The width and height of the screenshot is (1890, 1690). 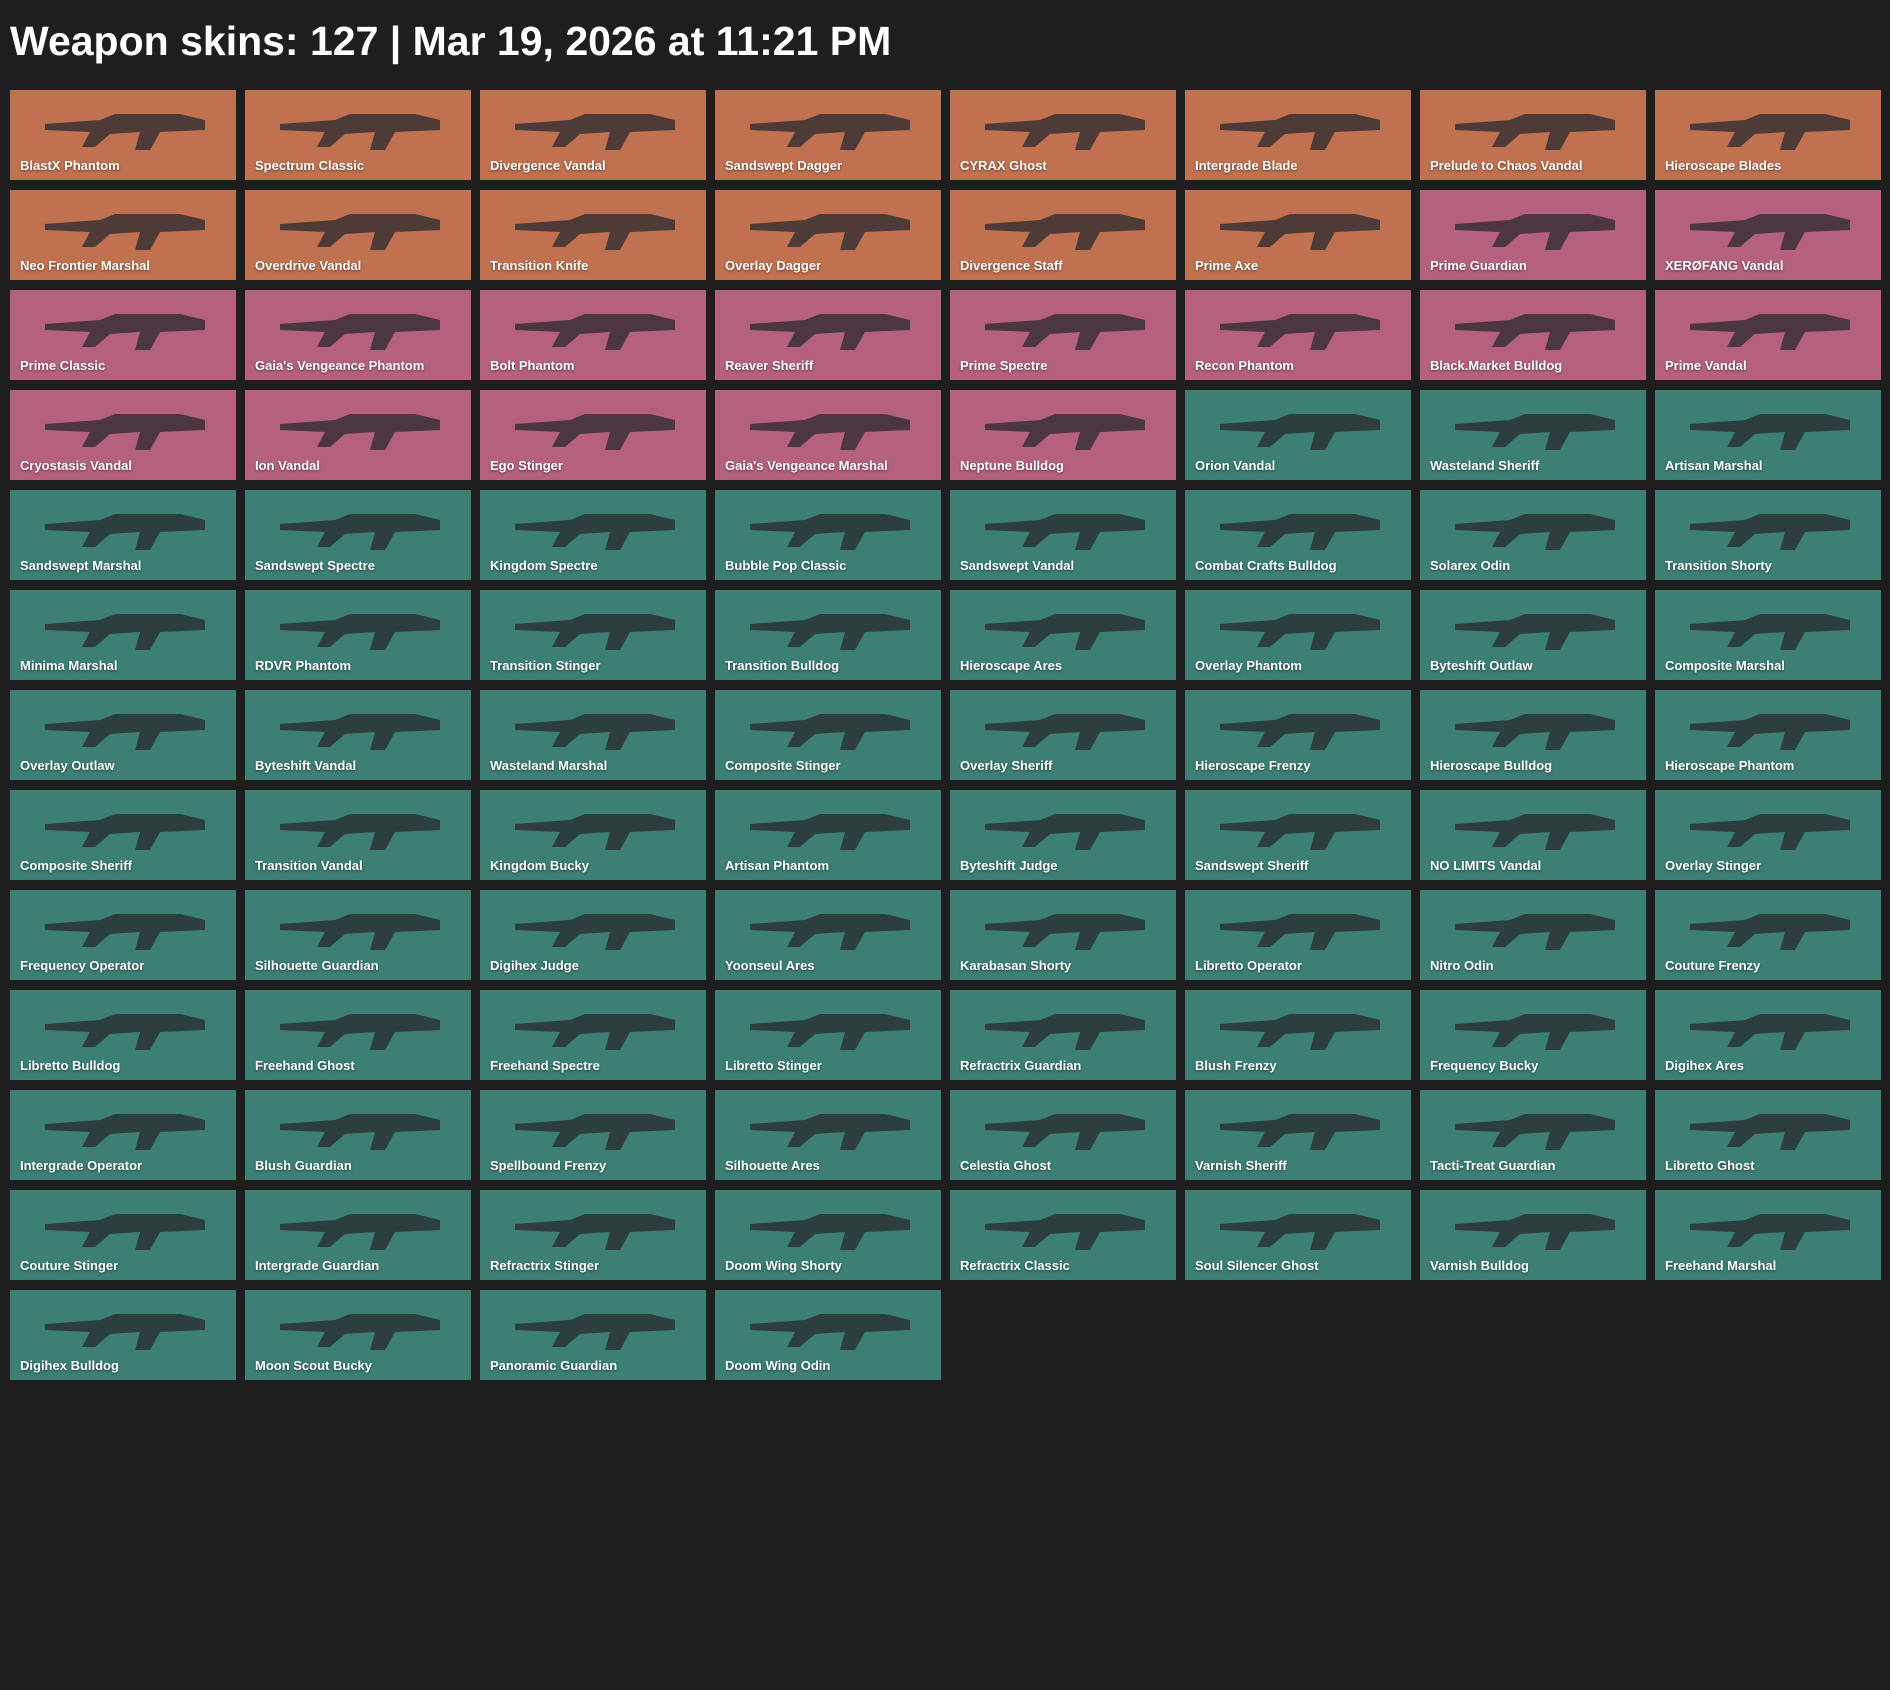 I want to click on skin-tile: Prime Axe, so click(x=1298, y=235).